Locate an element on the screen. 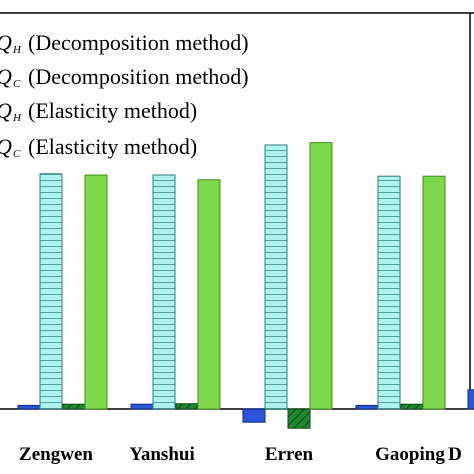 Image resolution: width=474 pixels, height=474 pixels. legend-subscript-4: C is located at coordinates (17, 154).